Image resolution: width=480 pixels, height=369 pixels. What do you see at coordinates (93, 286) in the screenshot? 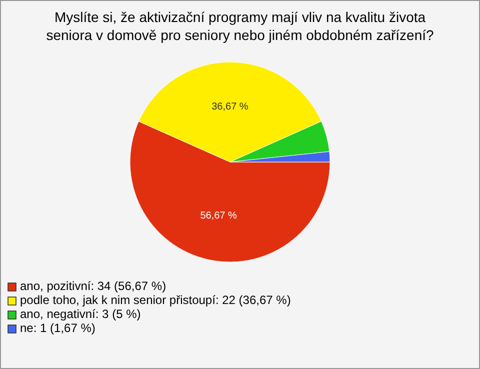
I see `legend-label: ano, pozitivní: 34 (56,67 %)` at bounding box center [93, 286].